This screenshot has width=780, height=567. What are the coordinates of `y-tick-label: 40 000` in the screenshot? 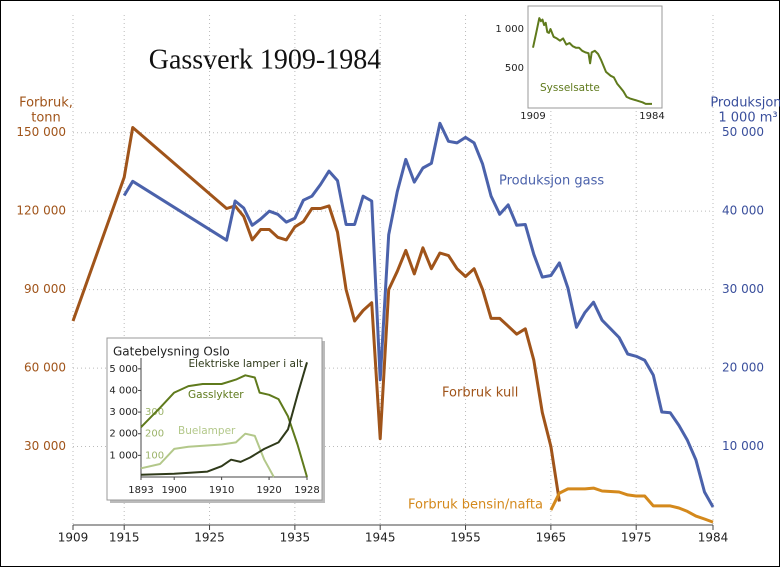 It's located at (743, 211).